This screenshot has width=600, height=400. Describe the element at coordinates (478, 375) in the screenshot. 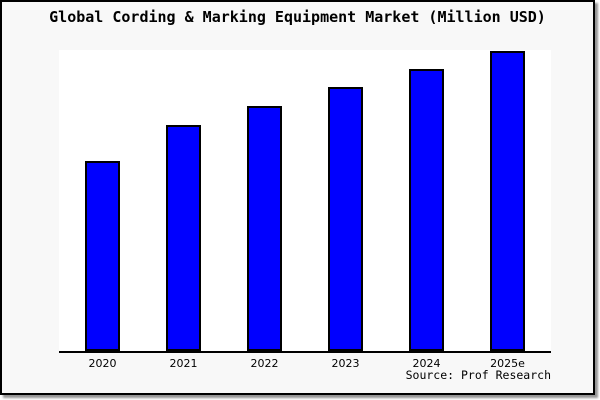

I see `source-note: Source: Prof Research` at that location.